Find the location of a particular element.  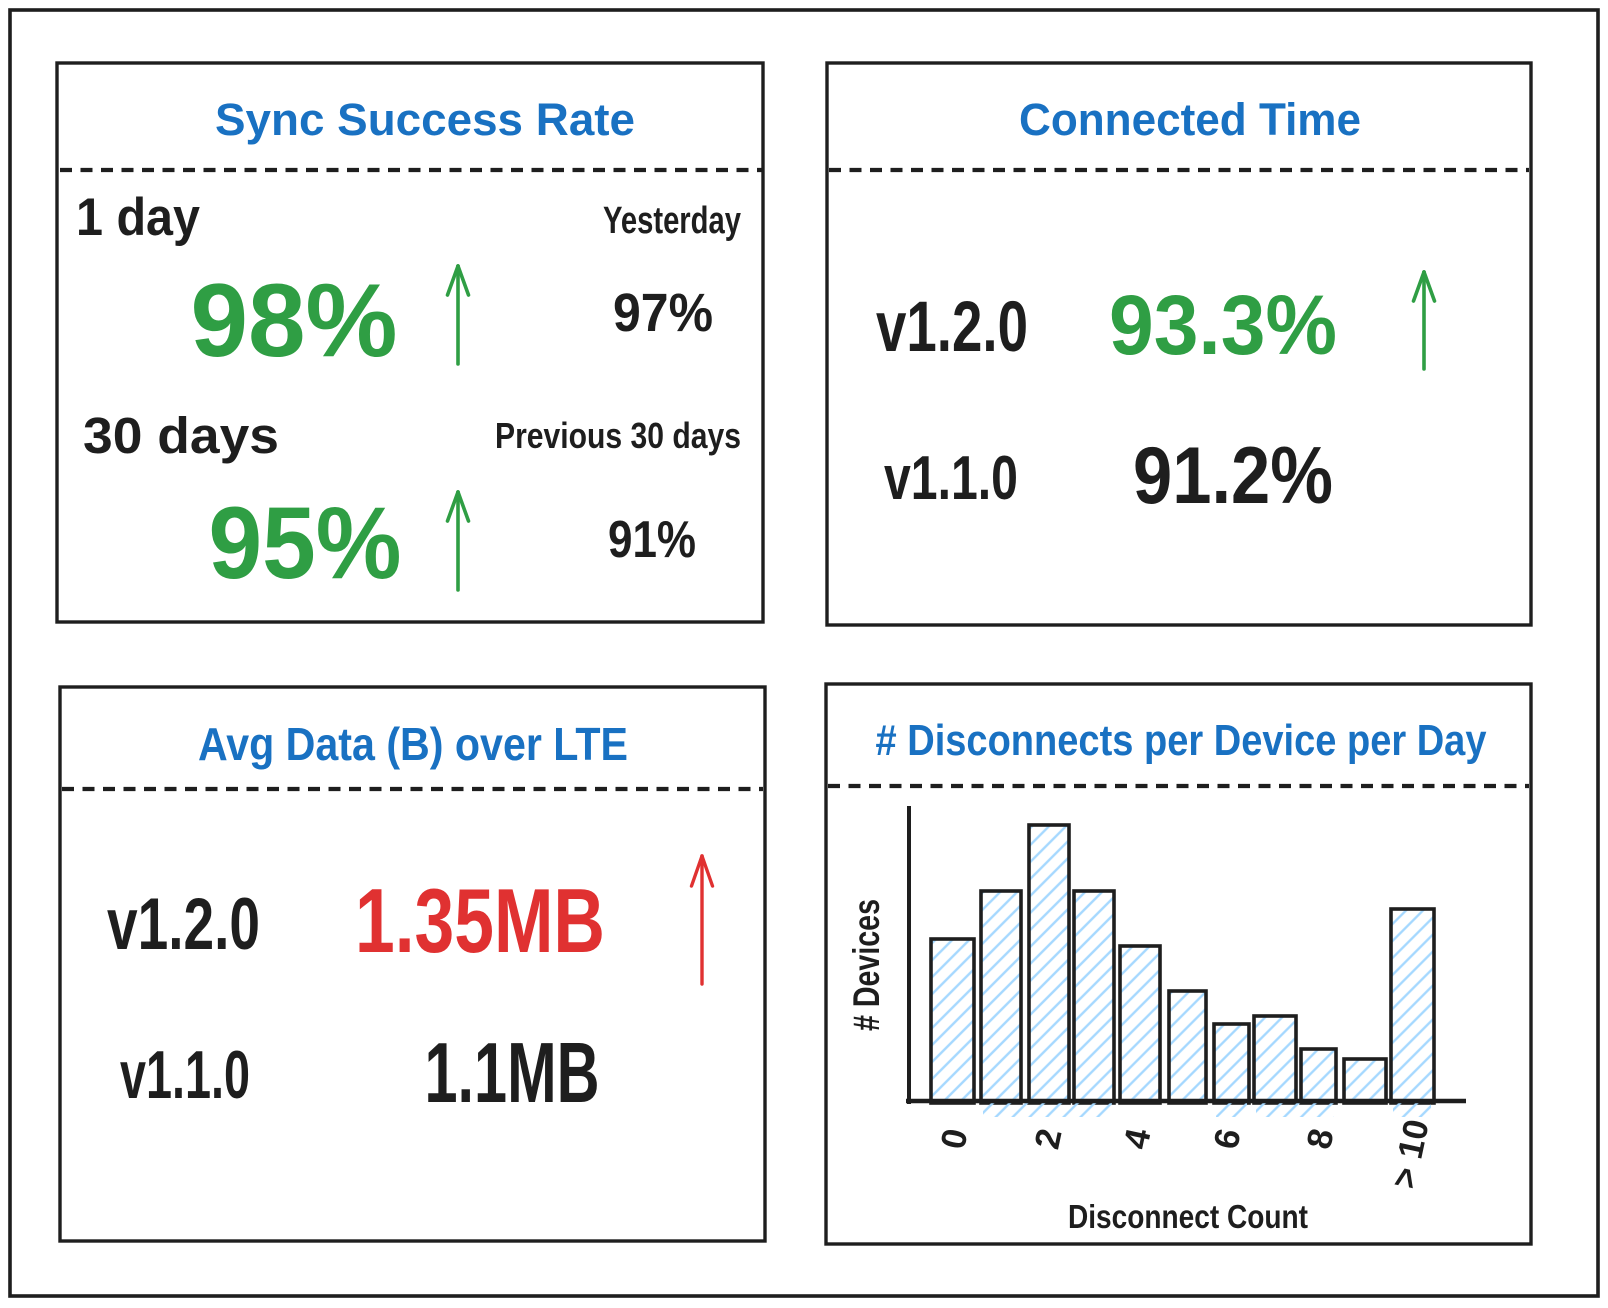

svg-text: Avg Data (B) over LTE is located at coordinates (413, 744).